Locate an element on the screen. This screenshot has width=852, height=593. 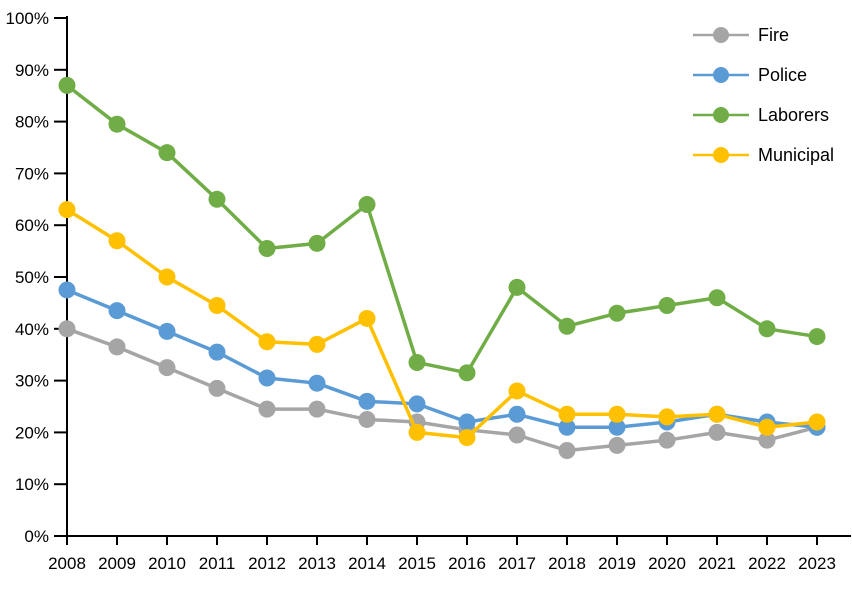
data-point-municipal-2016 is located at coordinates (467, 438).